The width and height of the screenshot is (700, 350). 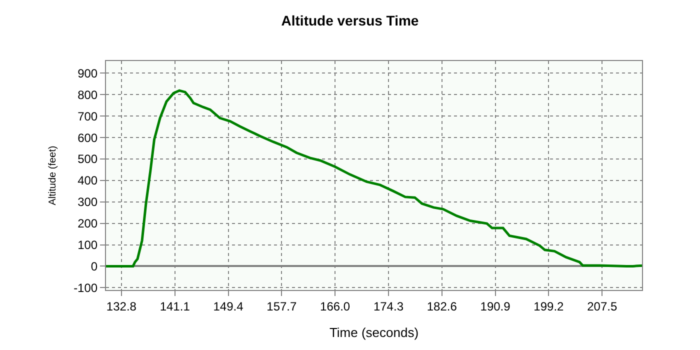 What do you see at coordinates (86, 287) in the screenshot?
I see `y-tick-label: -100` at bounding box center [86, 287].